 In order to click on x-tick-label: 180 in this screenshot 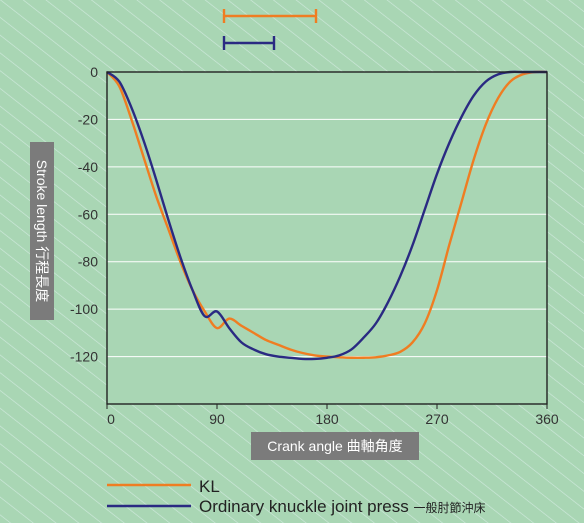, I will do `click(327, 419)`.